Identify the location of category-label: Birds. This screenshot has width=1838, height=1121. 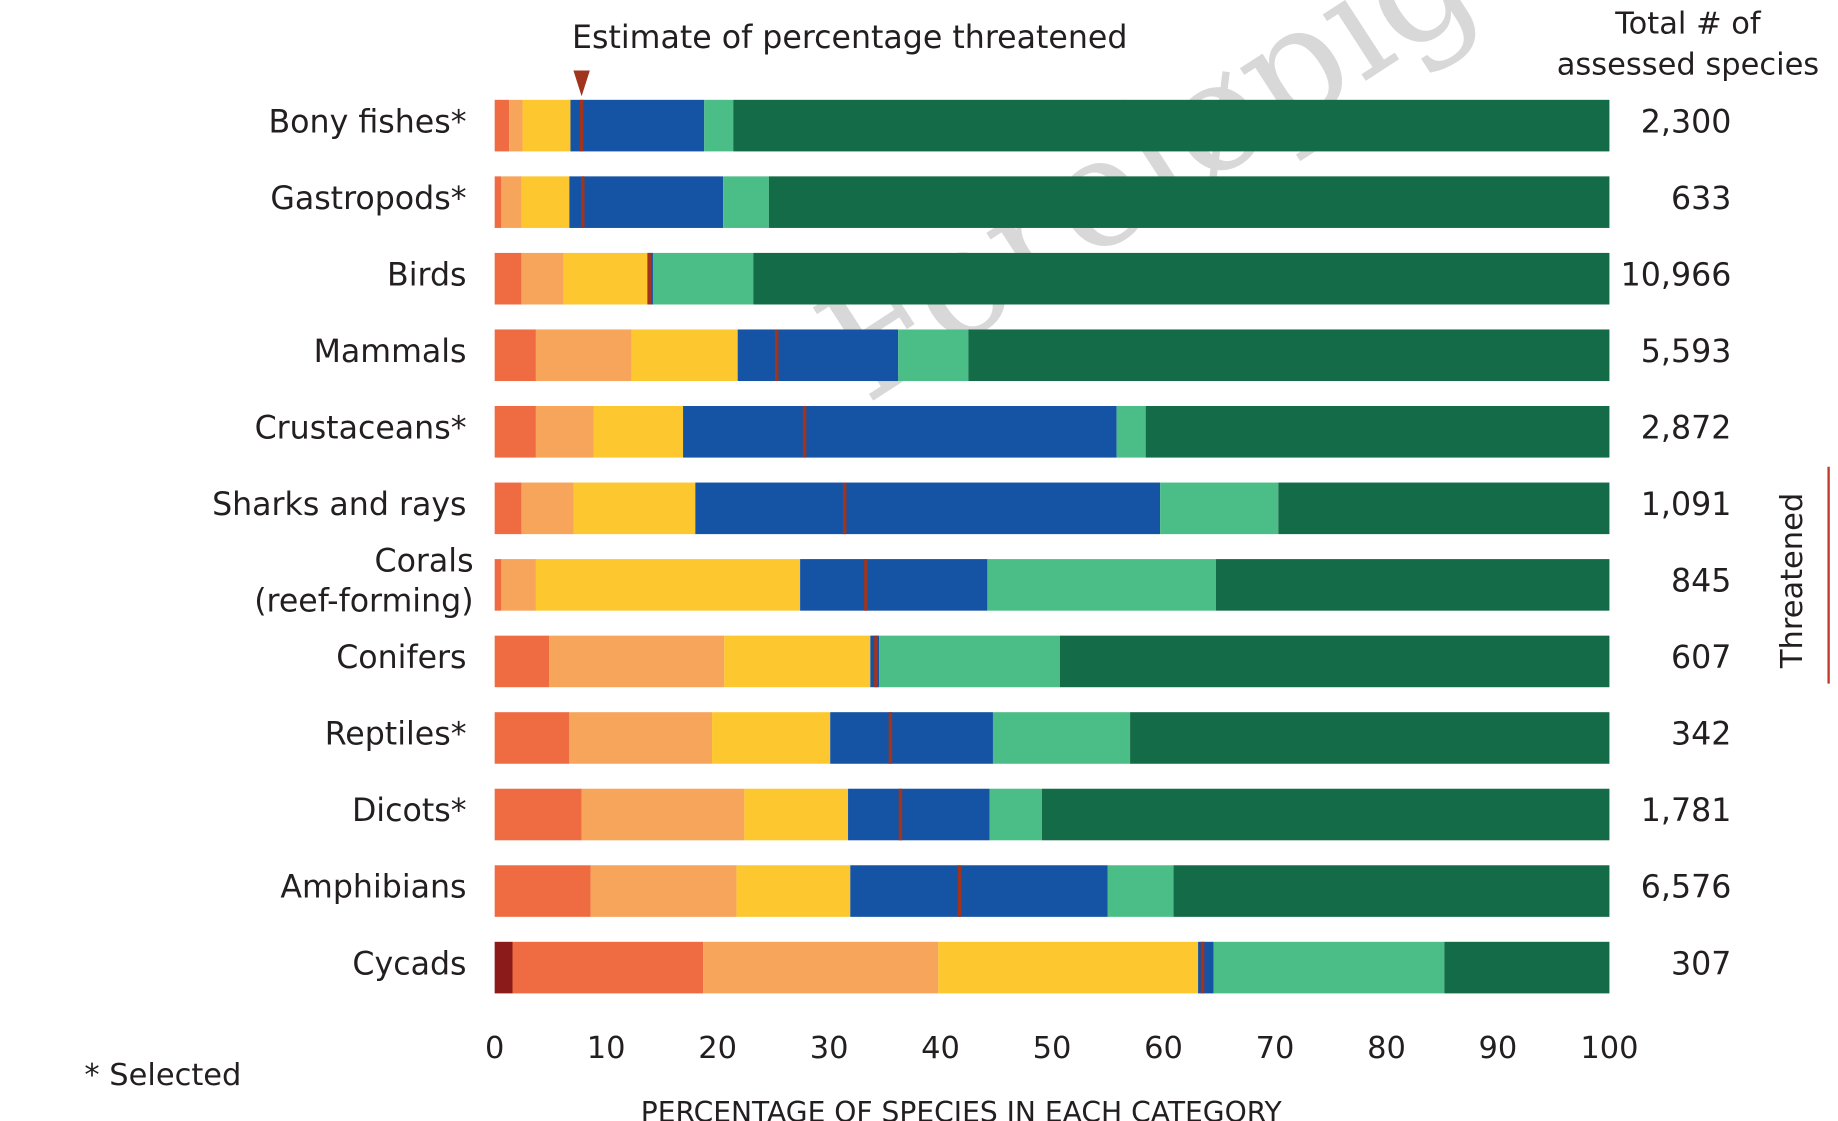
(426, 275).